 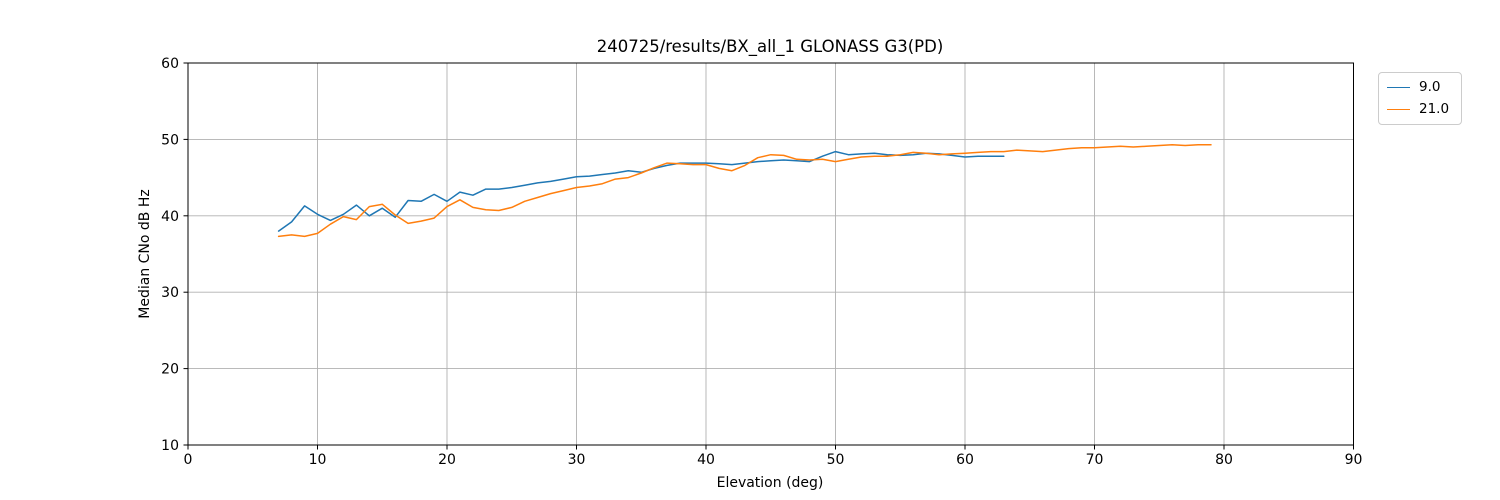 What do you see at coordinates (1430, 87) in the screenshot?
I see `legend-label: 9.0` at bounding box center [1430, 87].